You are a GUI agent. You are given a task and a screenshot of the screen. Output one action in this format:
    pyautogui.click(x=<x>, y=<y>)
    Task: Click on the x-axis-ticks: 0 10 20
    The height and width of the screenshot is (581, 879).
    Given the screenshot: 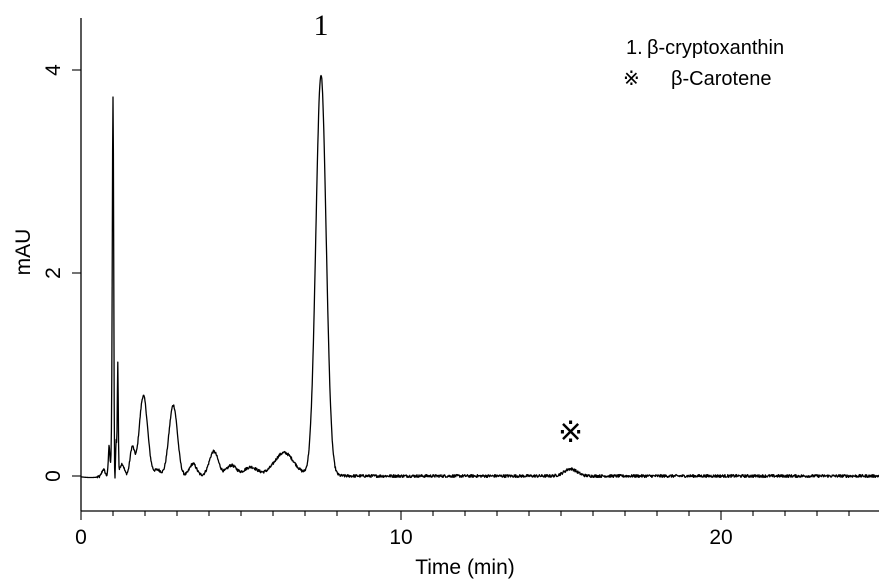 What is the action you would take?
    pyautogui.click(x=404, y=530)
    